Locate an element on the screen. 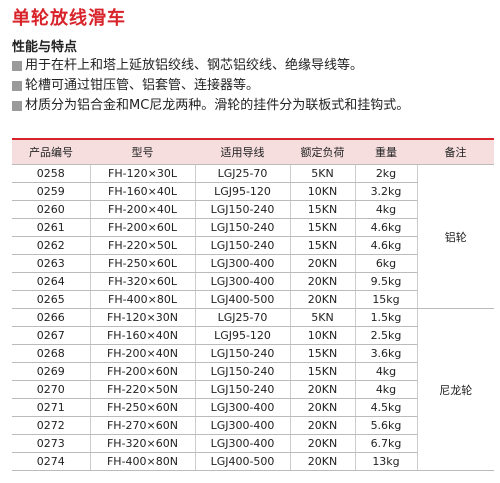  remark-cell: 尼龙轮 is located at coordinates (455, 389).